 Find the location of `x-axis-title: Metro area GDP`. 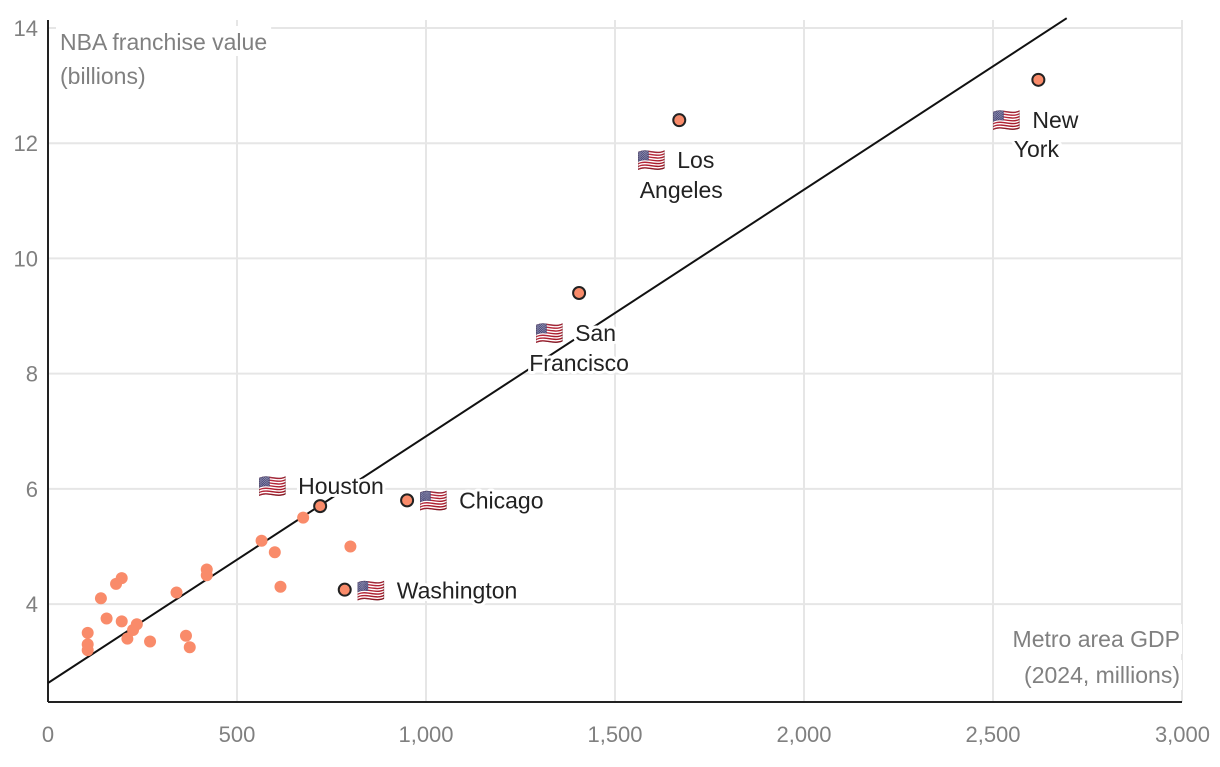

x-axis-title: Metro area GDP is located at coordinates (1096, 639).